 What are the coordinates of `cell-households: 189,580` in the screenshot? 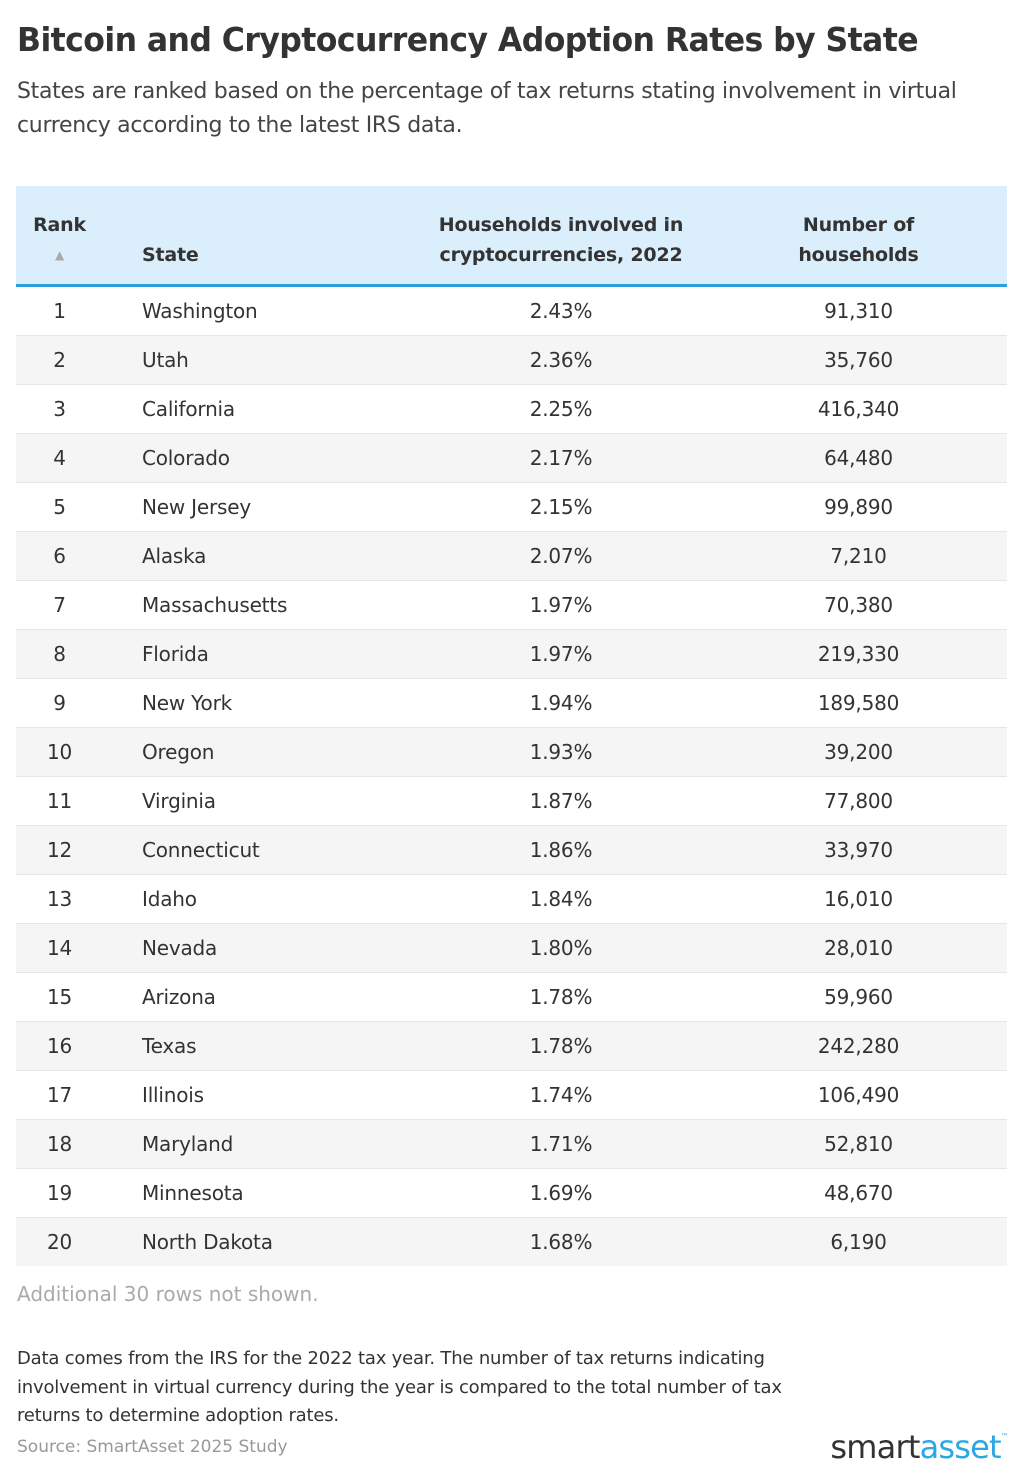 It's located at (858, 703).